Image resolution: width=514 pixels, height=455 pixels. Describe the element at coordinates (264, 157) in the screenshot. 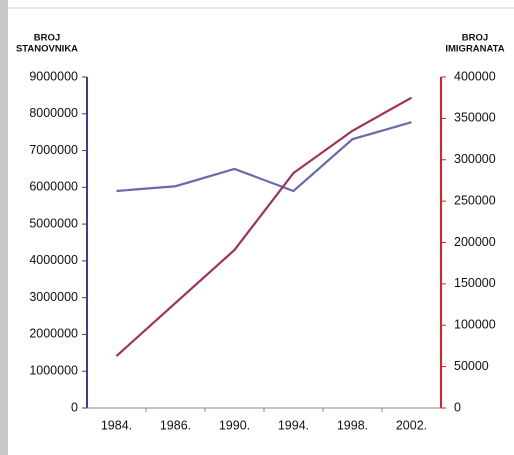

I see `series-line` at that location.